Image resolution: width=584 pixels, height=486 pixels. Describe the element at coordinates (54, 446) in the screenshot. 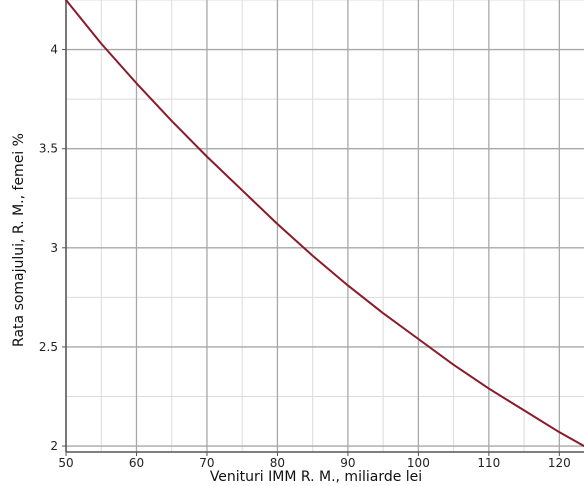

I see `y-tick-label: 2` at that location.